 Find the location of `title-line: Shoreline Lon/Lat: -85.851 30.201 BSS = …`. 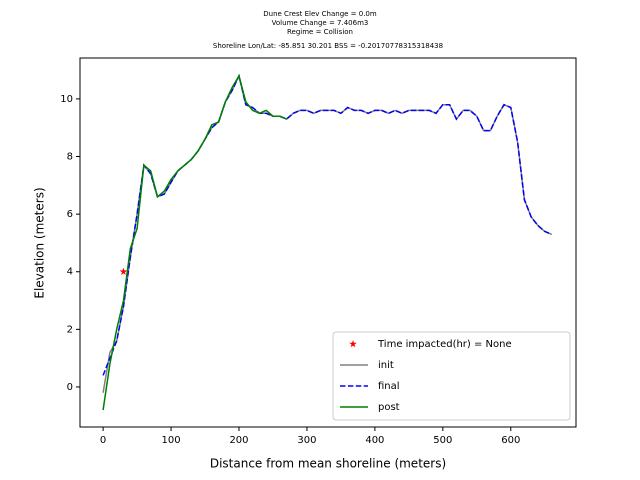

title-line: Shoreline Lon/Lat: -85.851 30.201 BSS = … is located at coordinates (328, 46).